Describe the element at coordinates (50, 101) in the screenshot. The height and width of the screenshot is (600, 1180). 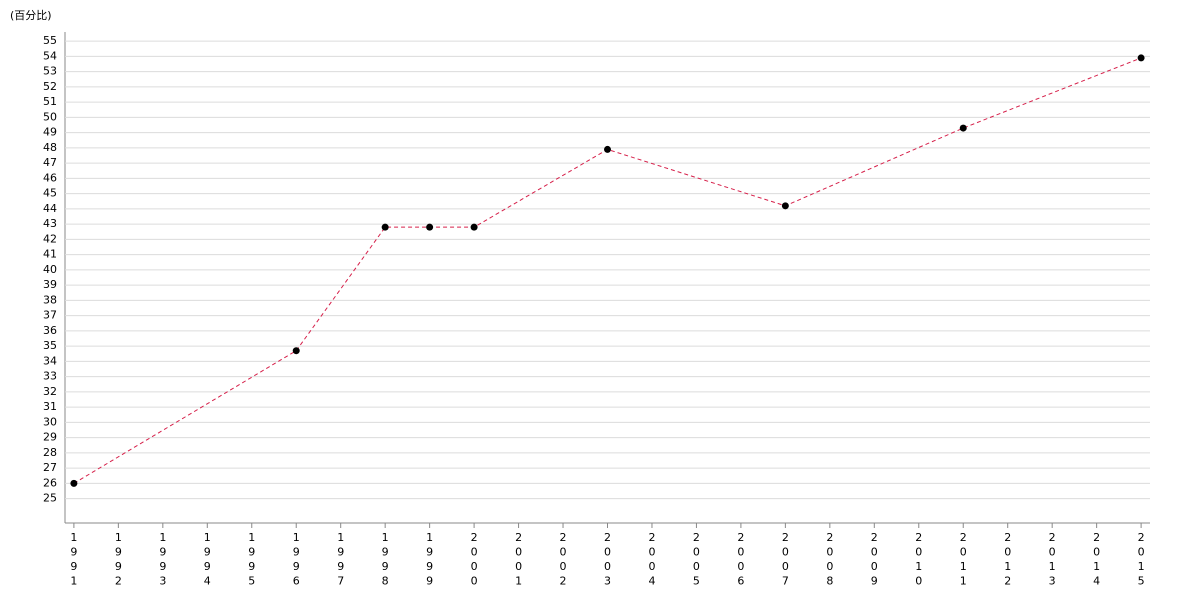
I see `y-tick-label: 51` at that location.